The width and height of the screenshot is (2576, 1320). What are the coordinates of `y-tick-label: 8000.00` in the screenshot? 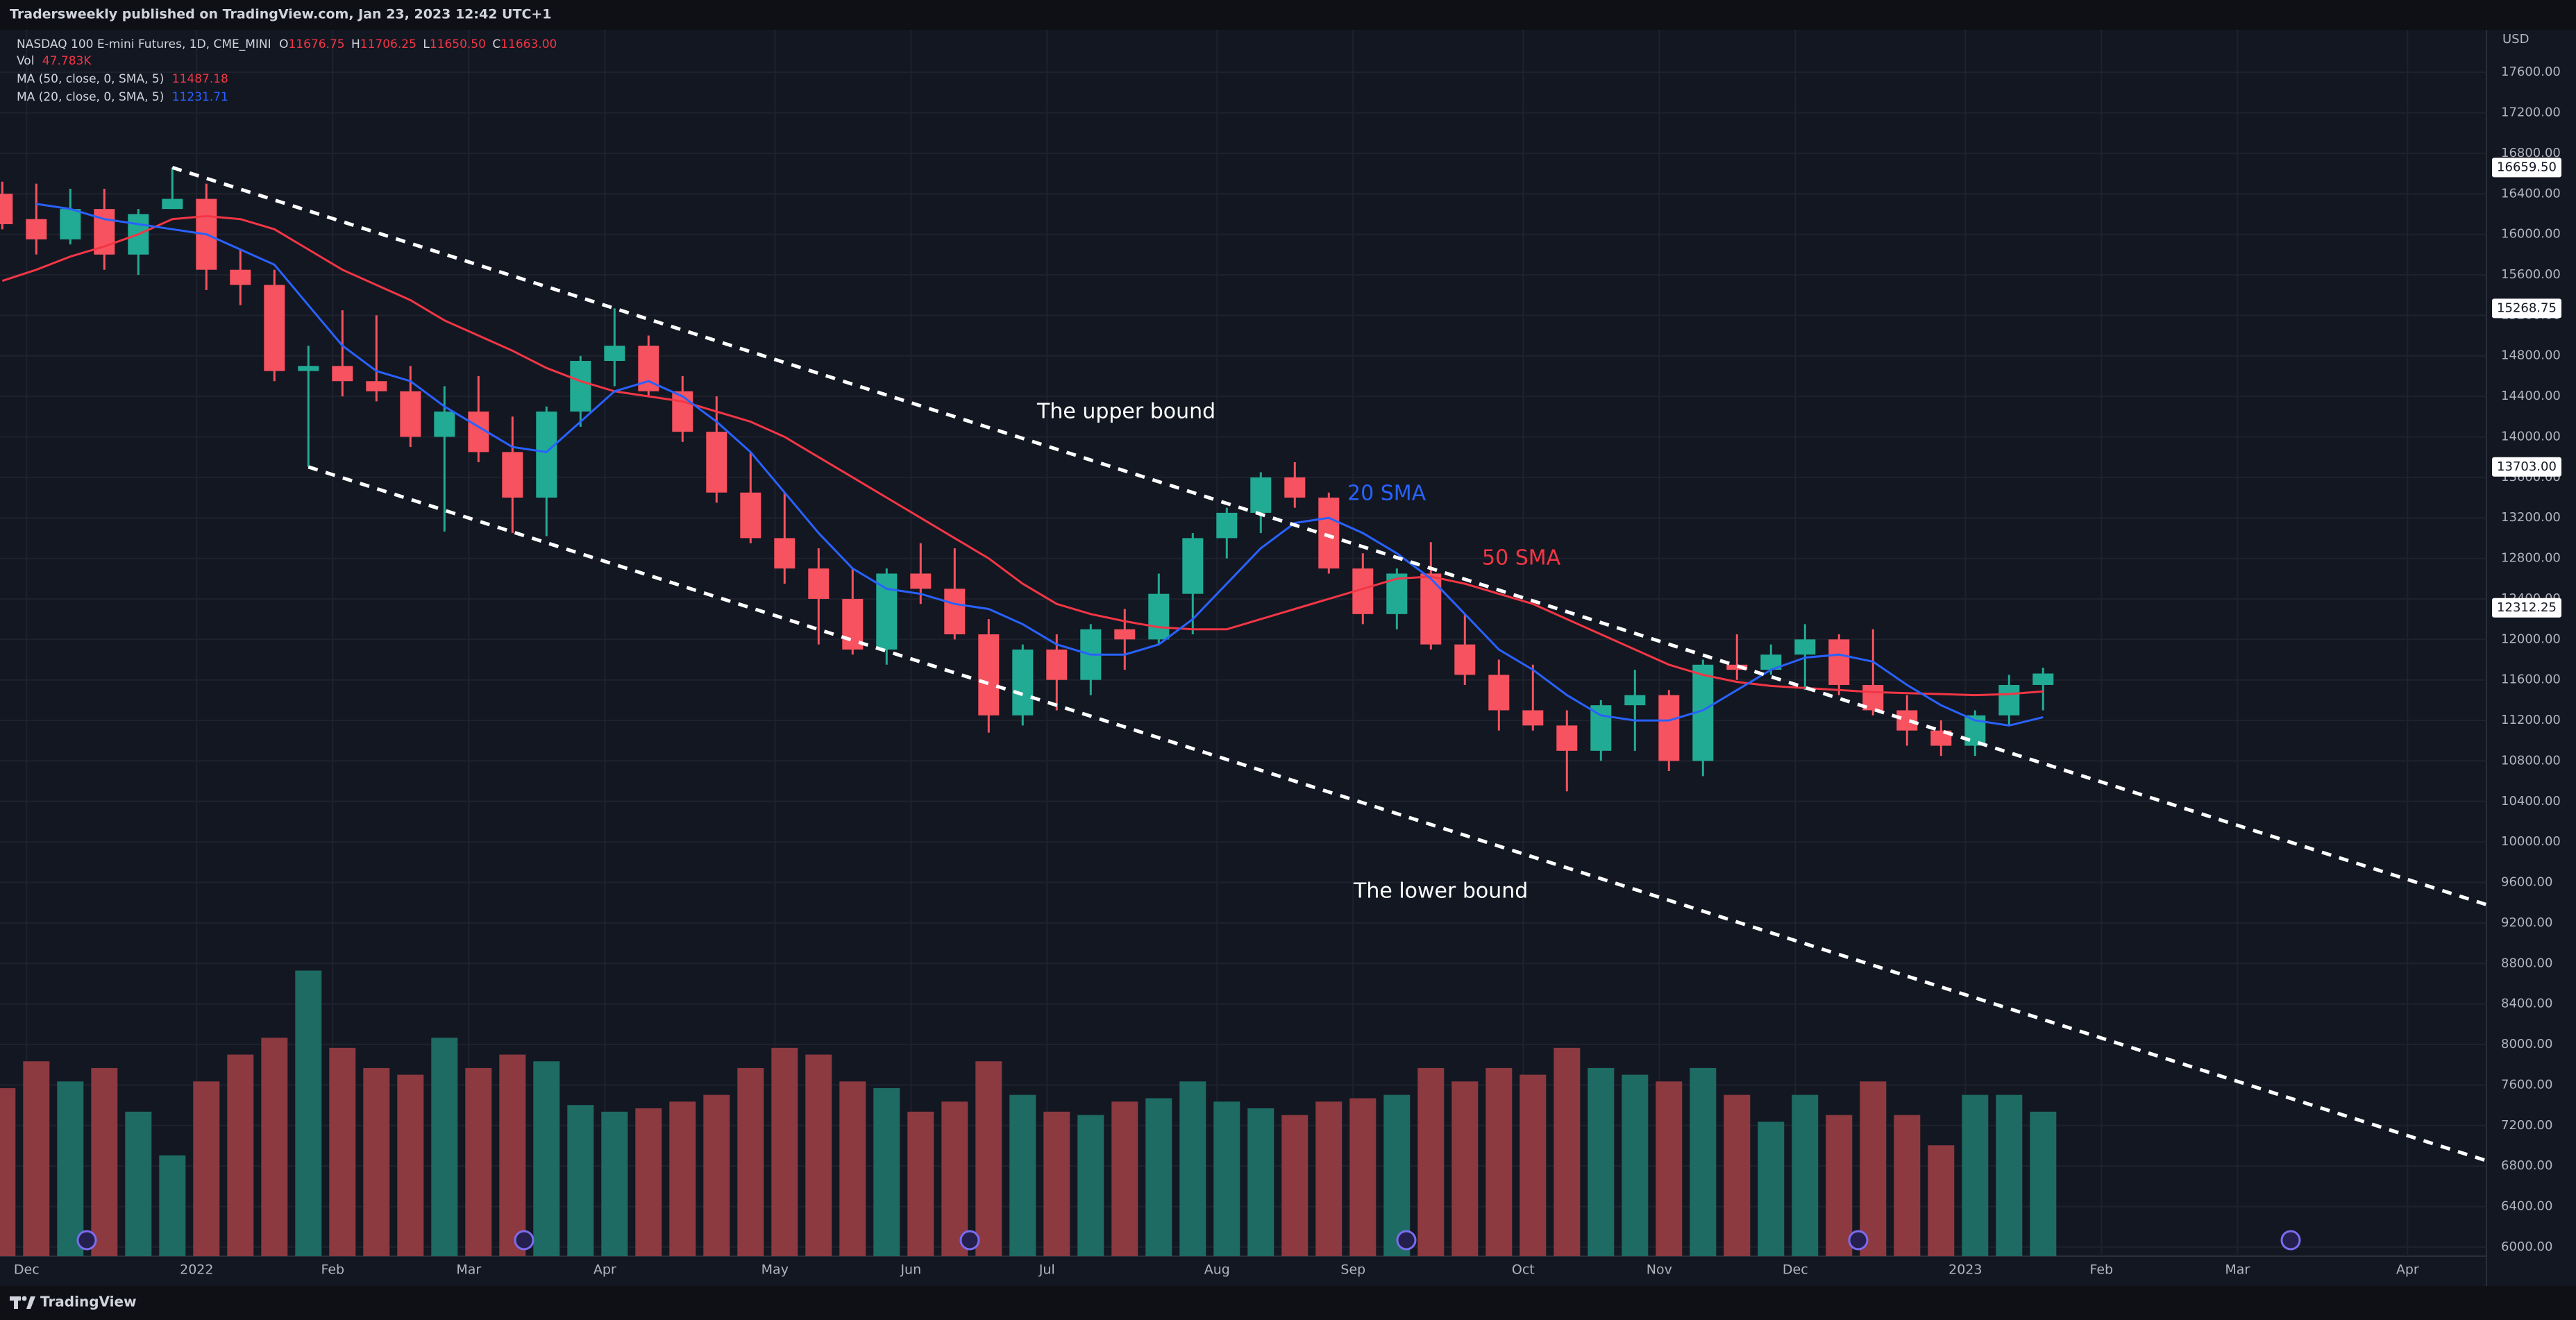 It's located at (2526, 1044).